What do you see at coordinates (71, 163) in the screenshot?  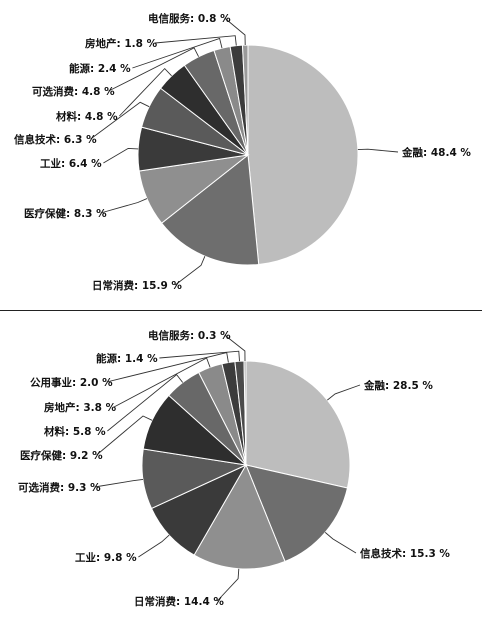 I see `pie-top-label-3: 工业: 6.4 %` at bounding box center [71, 163].